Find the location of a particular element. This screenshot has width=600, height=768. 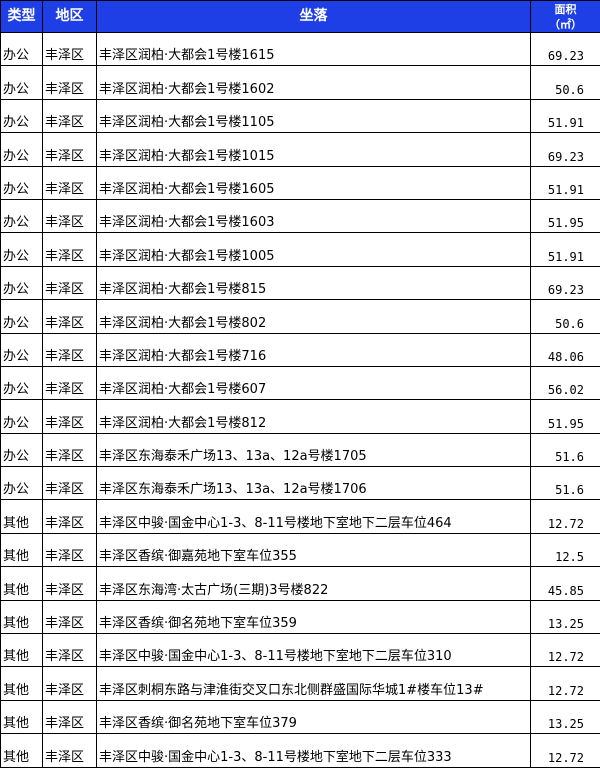

cell-location: 丰泽区润柏·大都会1号楼716 is located at coordinates (314, 349).